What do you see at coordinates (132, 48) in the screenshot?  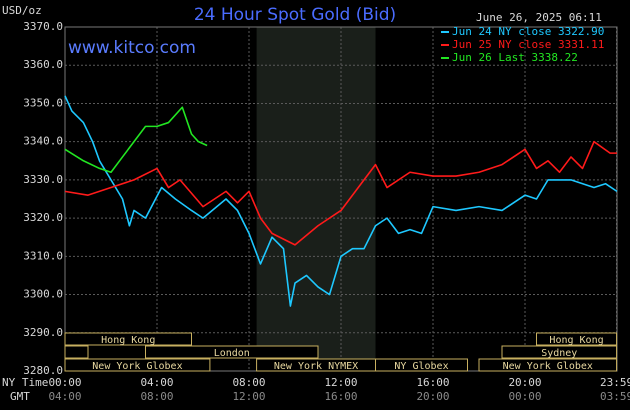 I see `watermark: www.kitco.com` at bounding box center [132, 48].